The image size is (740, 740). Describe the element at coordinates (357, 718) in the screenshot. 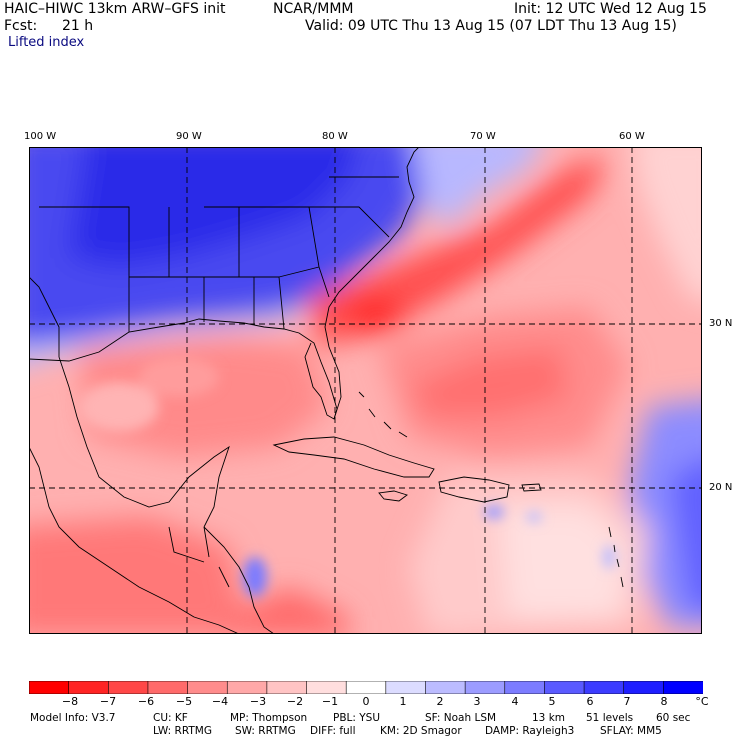

I see `model-info-pbl: PBL: YSU` at that location.